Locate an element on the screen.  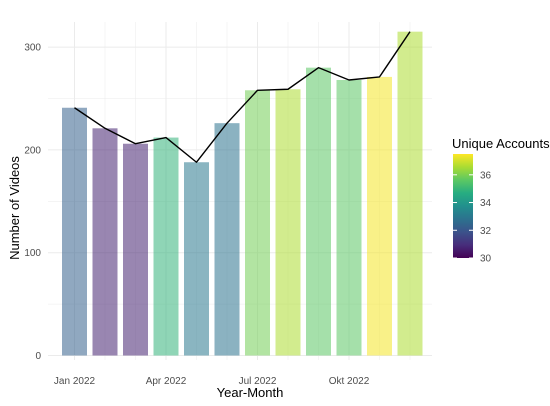
y-tick-label: 200 is located at coordinates (32, 150).